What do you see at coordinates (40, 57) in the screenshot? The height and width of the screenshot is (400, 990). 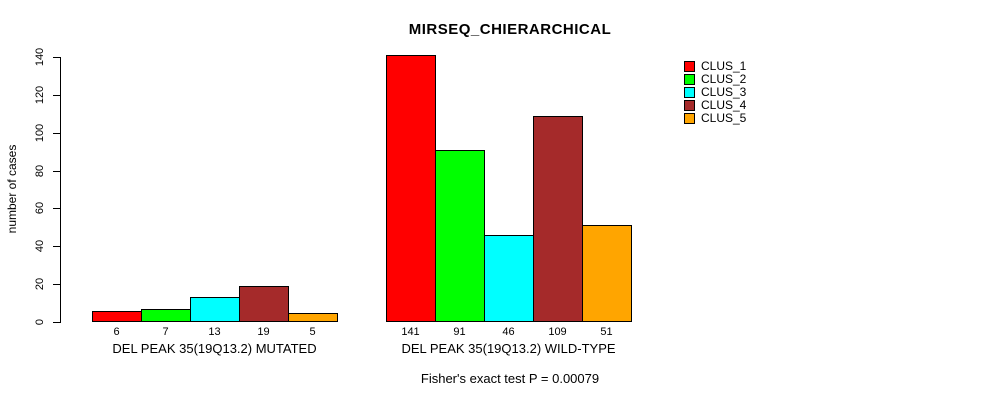 I see `y-tick-label: 140` at bounding box center [40, 57].